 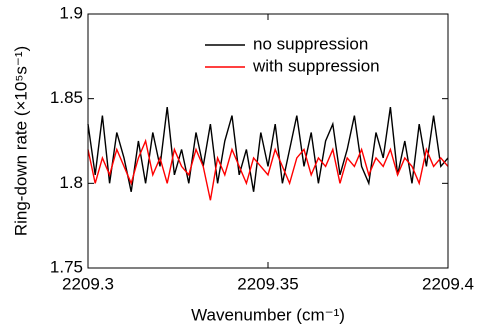 What do you see at coordinates (88, 283) in the screenshot?
I see `x-tick-label: 2209.3` at bounding box center [88, 283].